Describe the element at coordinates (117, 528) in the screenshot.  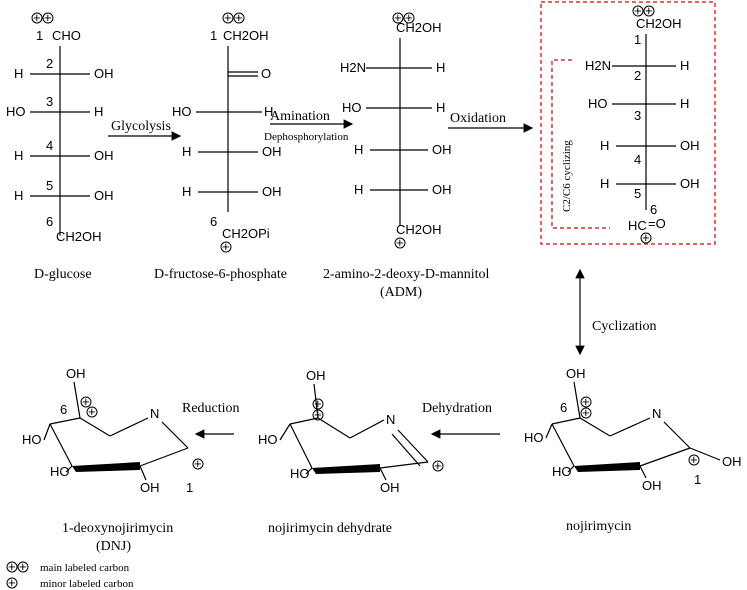
I see `dnj-label-1: 1-deoxynojirimycin` at that location.